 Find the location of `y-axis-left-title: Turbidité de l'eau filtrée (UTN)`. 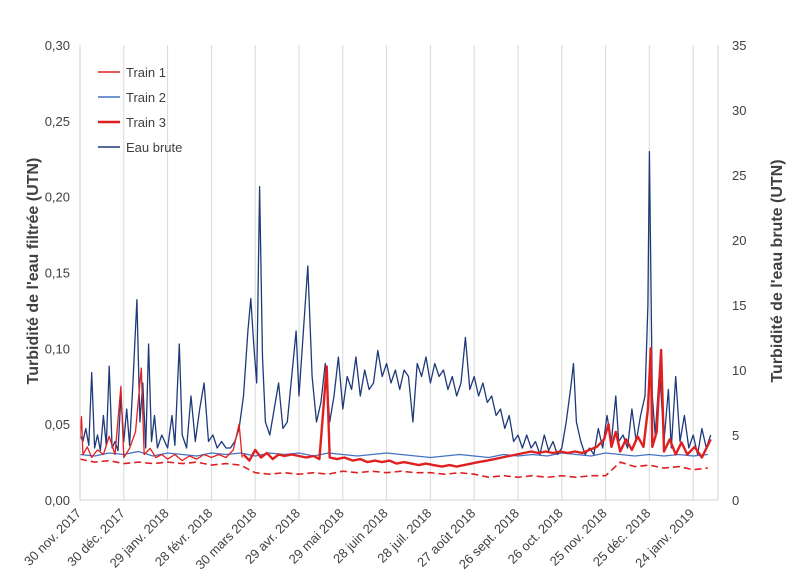

y-axis-left-title: Turbidité de l'eau filtrée (UTN) is located at coordinates (33, 271).